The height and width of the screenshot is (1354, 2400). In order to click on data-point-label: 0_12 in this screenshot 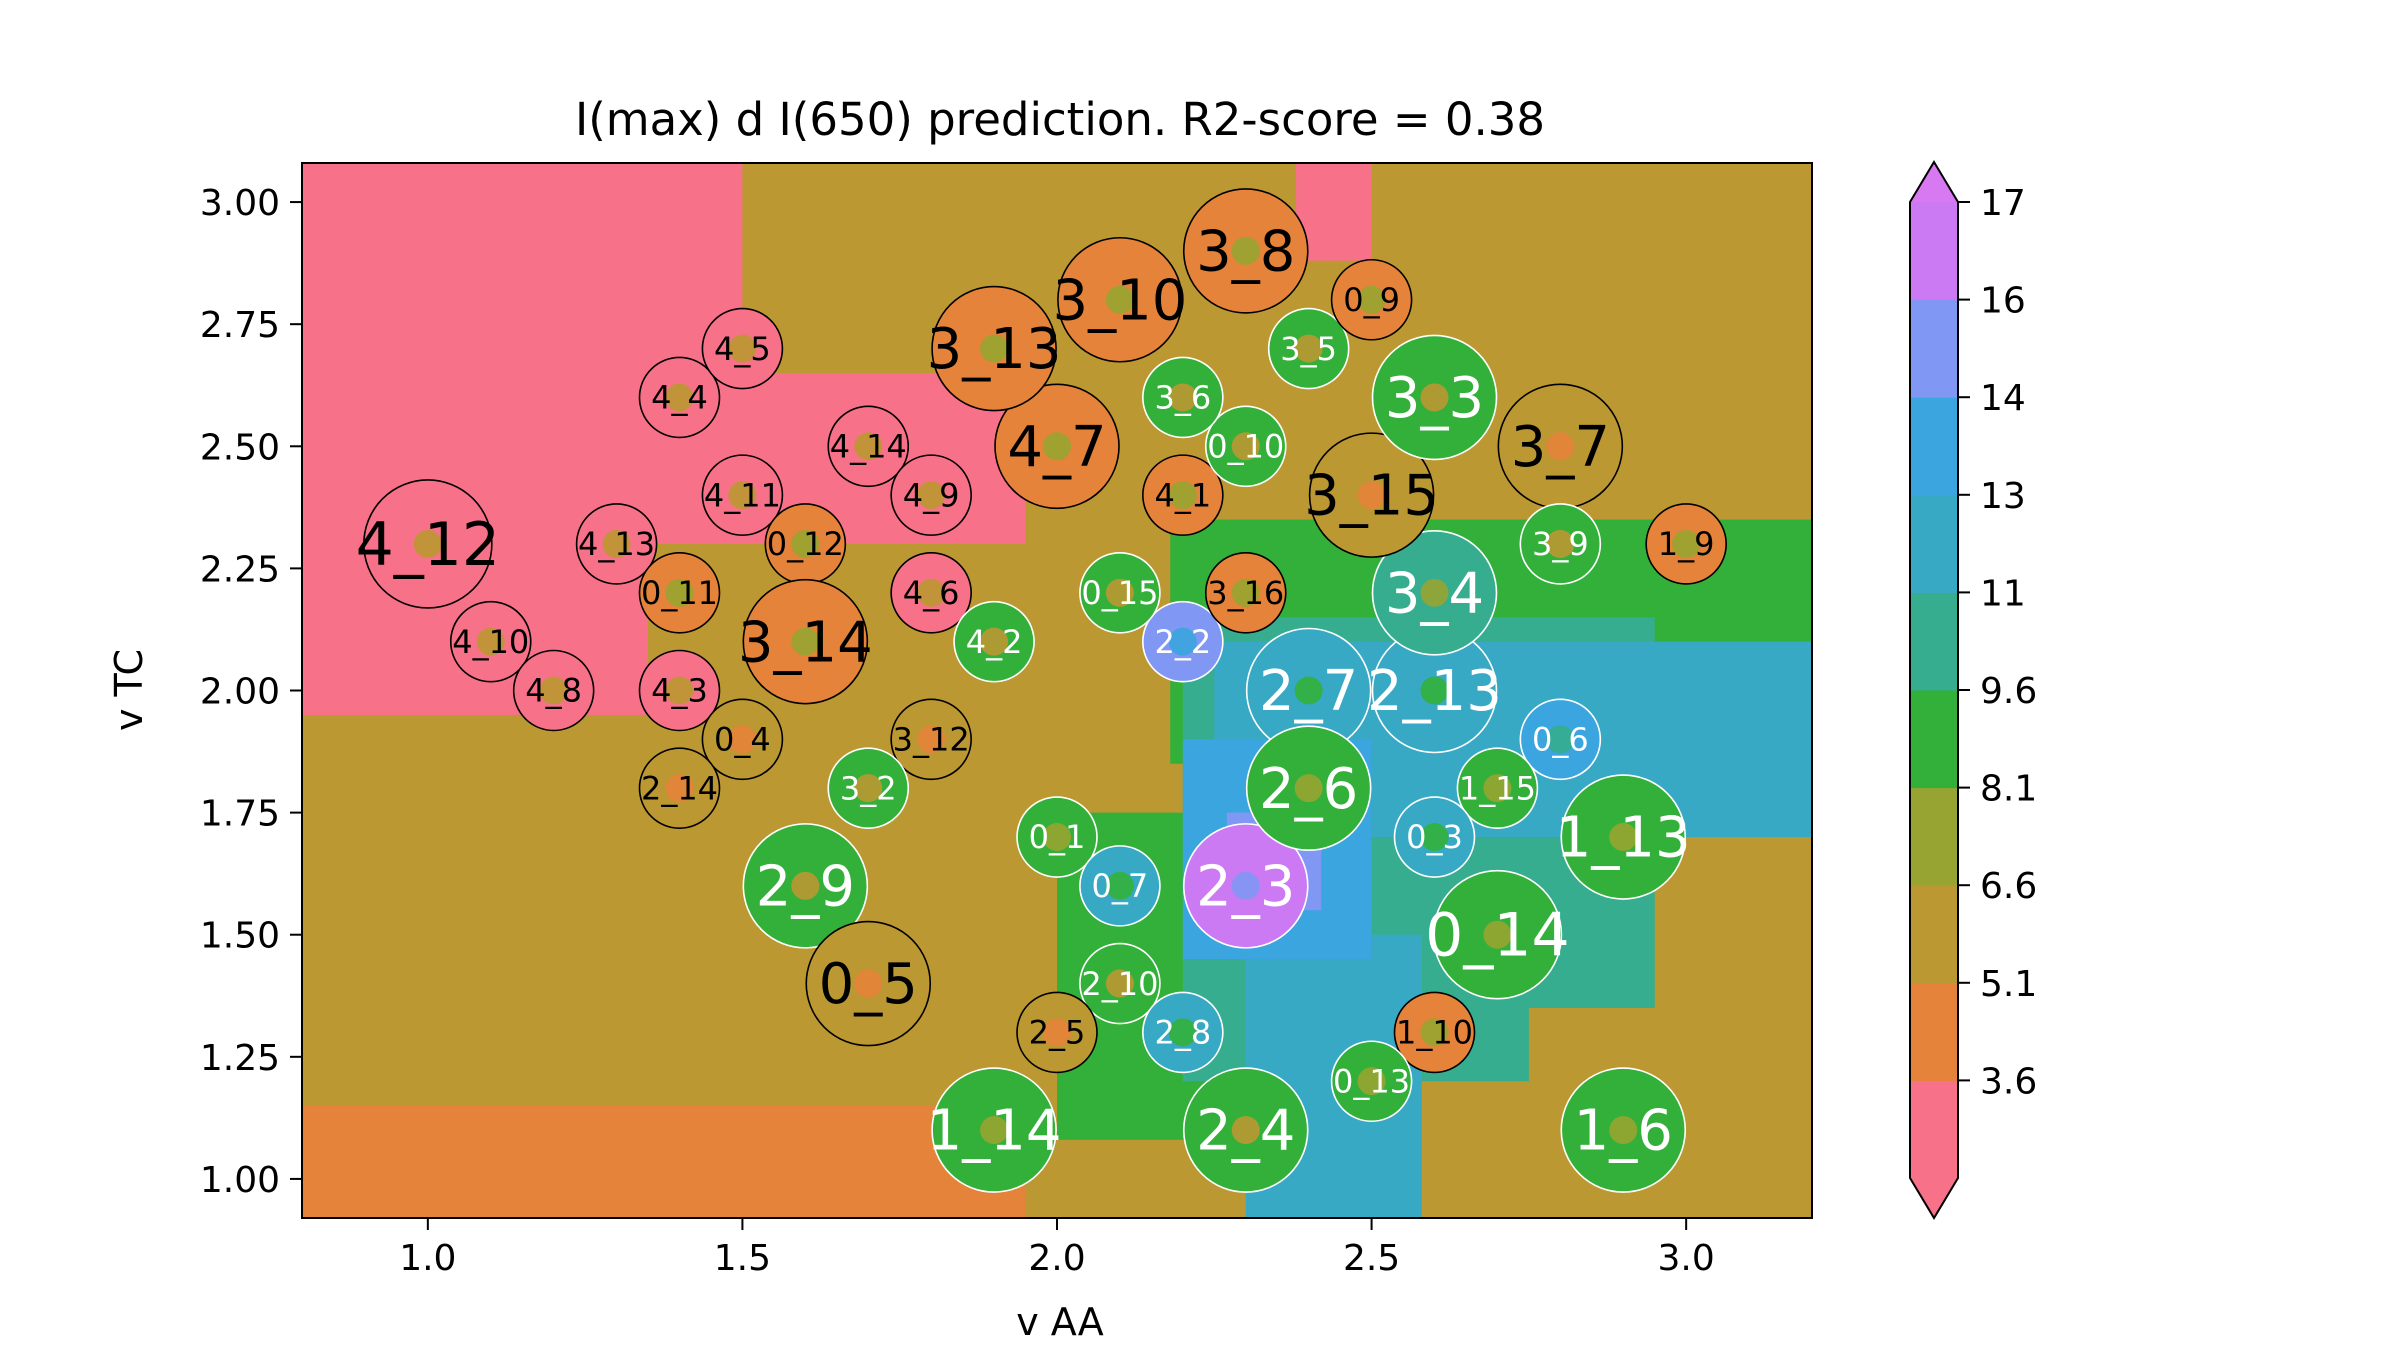, I will do `click(805, 544)`.